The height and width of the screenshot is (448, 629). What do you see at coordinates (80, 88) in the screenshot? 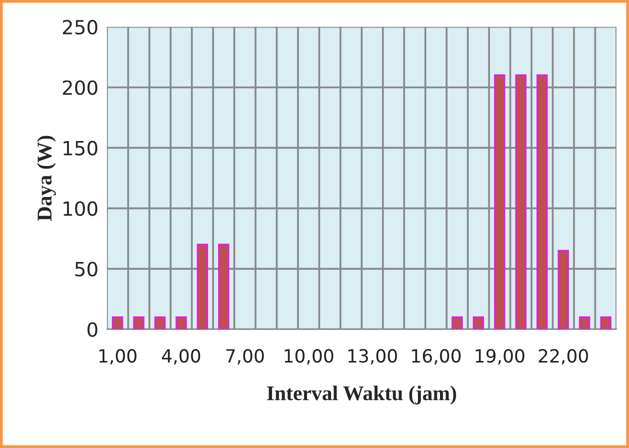
I see `y-tick-label: 200` at bounding box center [80, 88].